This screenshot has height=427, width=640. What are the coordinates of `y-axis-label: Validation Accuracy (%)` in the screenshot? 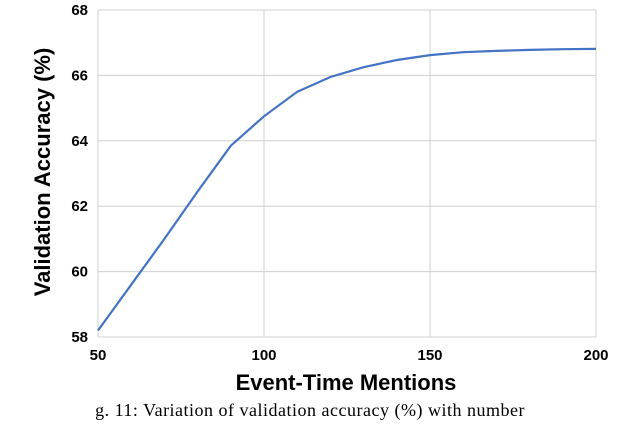 It's located at (42, 172).